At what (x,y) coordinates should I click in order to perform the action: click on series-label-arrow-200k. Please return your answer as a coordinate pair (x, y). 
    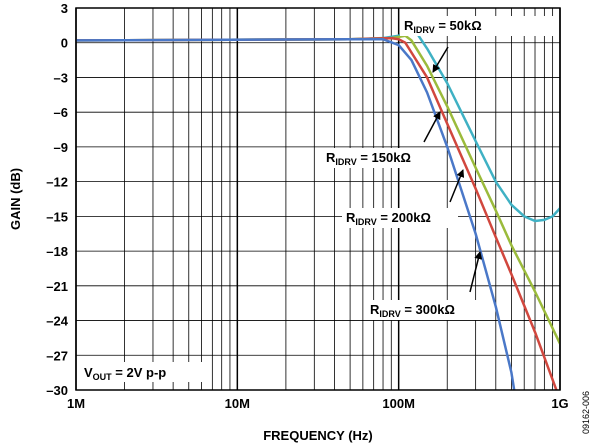
    Looking at the image, I should click on (457, 186).